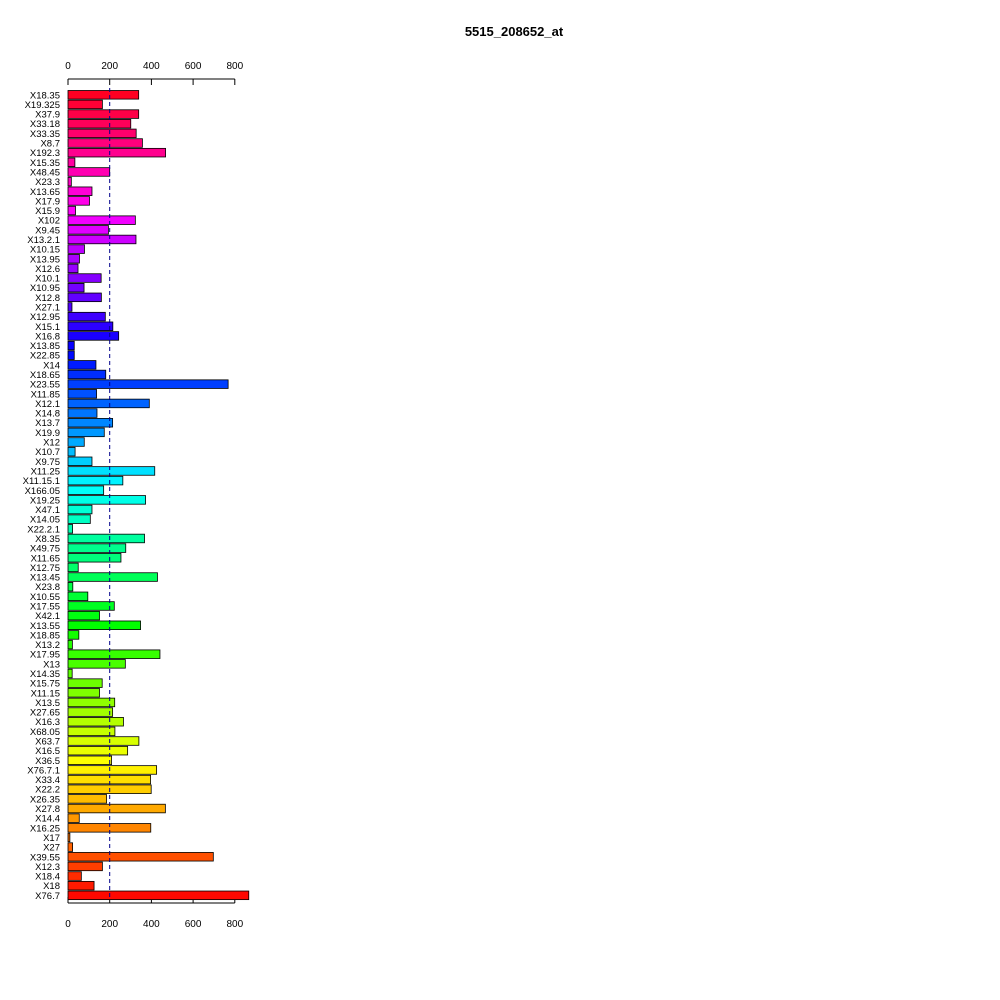 This screenshot has height=1000, width=1000. What do you see at coordinates (112, 770) in the screenshot?
I see `bar-X76.7.1` at bounding box center [112, 770].